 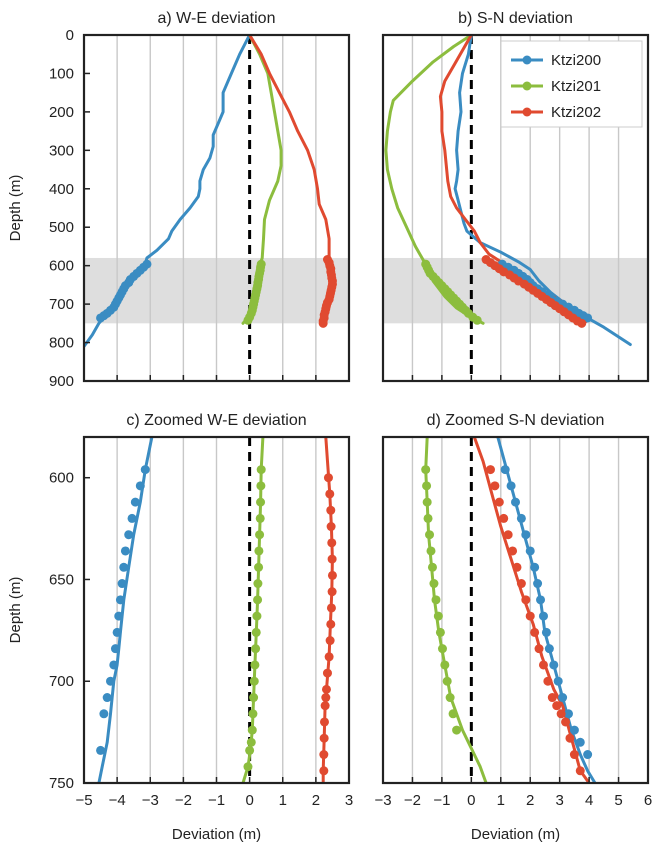 I want to click on x-tick-label: −4, so click(x=117, y=800).